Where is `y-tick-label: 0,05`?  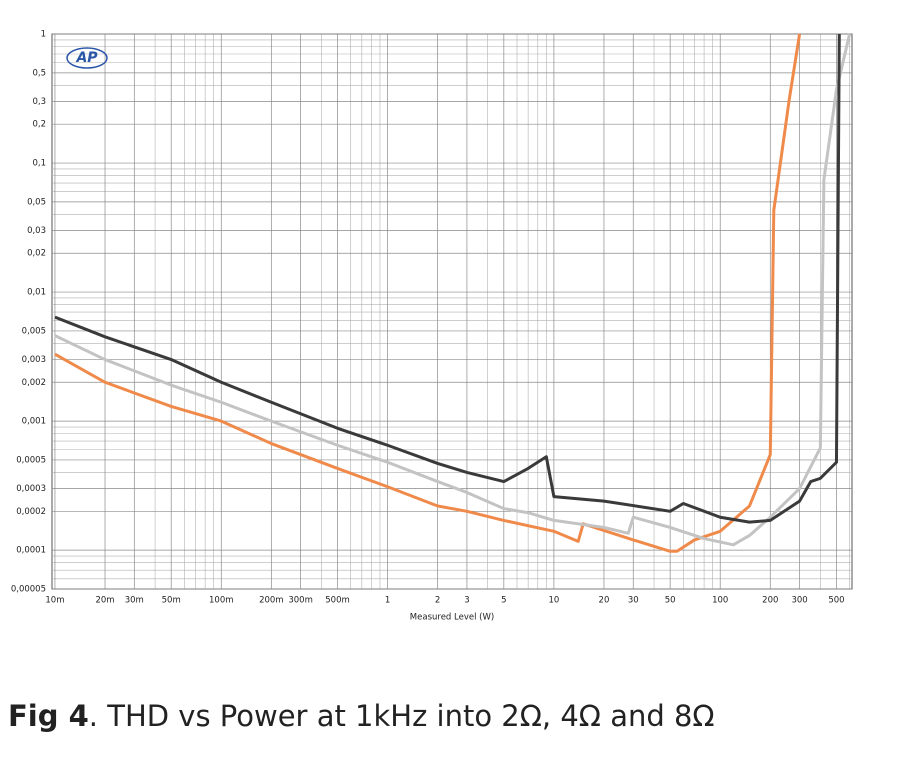 y-tick-label: 0,05 is located at coordinates (36, 202).